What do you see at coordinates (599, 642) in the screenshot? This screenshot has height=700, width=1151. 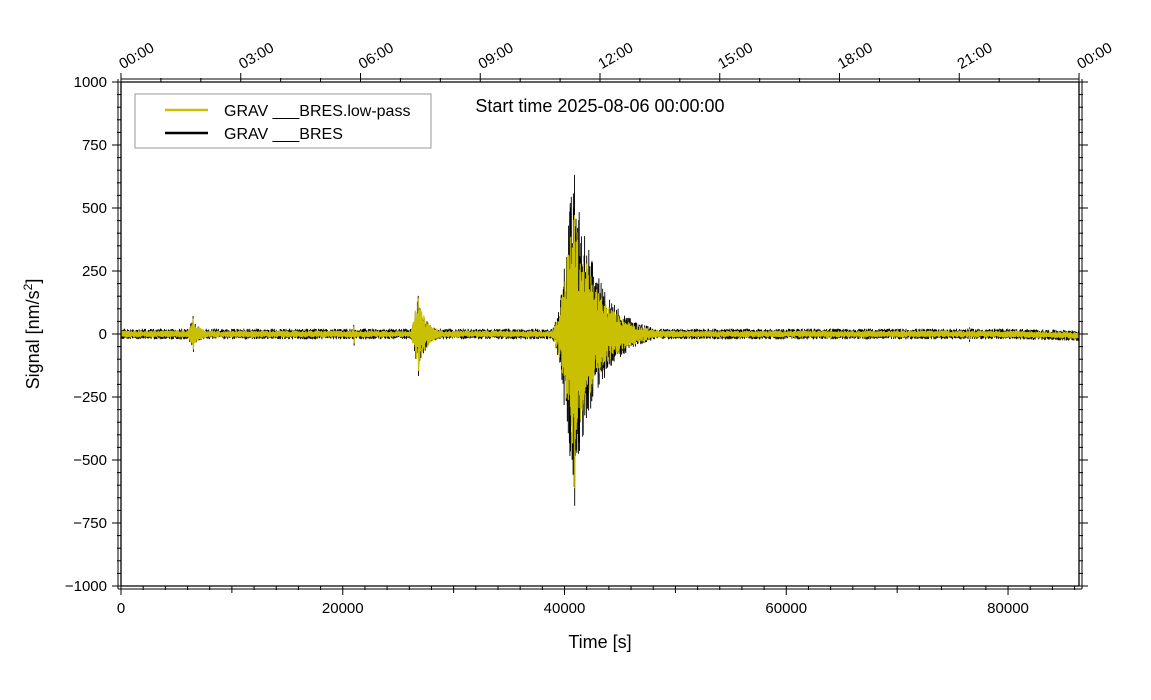 I see `x-axis-label: Time [s]` at bounding box center [599, 642].